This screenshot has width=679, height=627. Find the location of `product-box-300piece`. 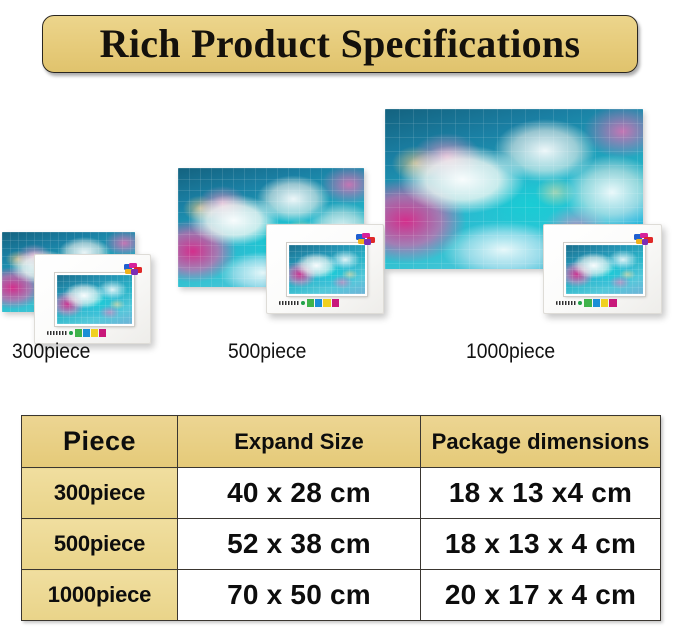

product-box-300piece is located at coordinates (92, 299).